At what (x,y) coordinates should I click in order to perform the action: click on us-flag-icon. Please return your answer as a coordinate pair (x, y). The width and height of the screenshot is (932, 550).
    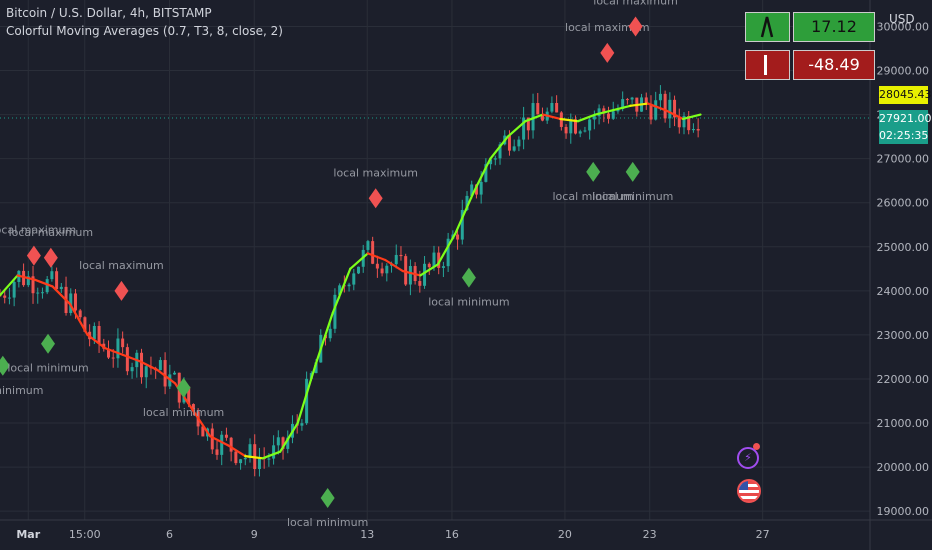
    Looking at the image, I should click on (749, 491).